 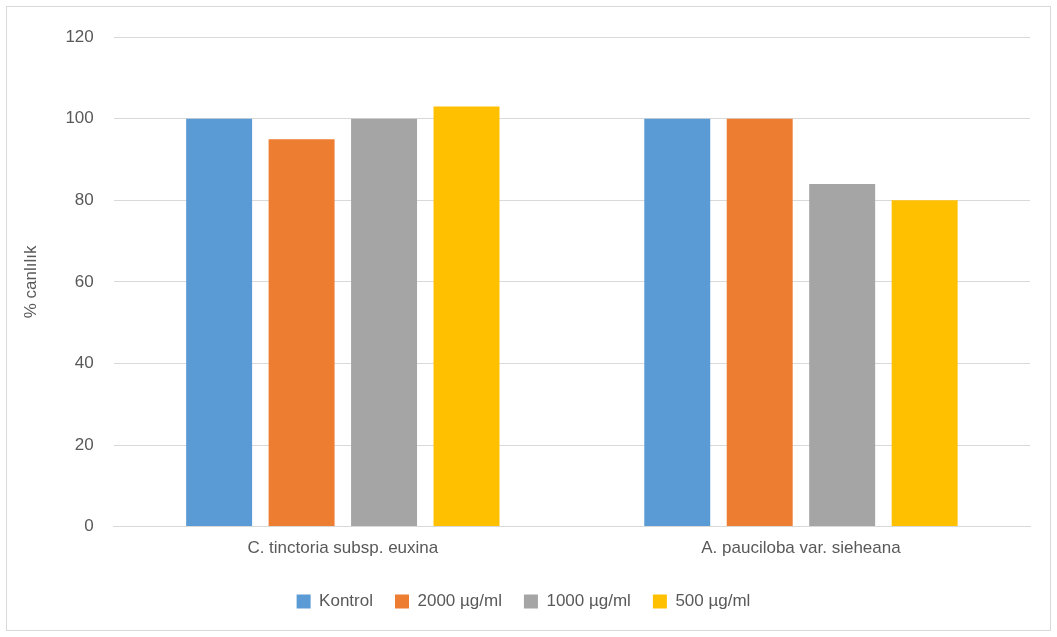 What do you see at coordinates (84, 363) in the screenshot?
I see `y-tick-label: 40` at bounding box center [84, 363].